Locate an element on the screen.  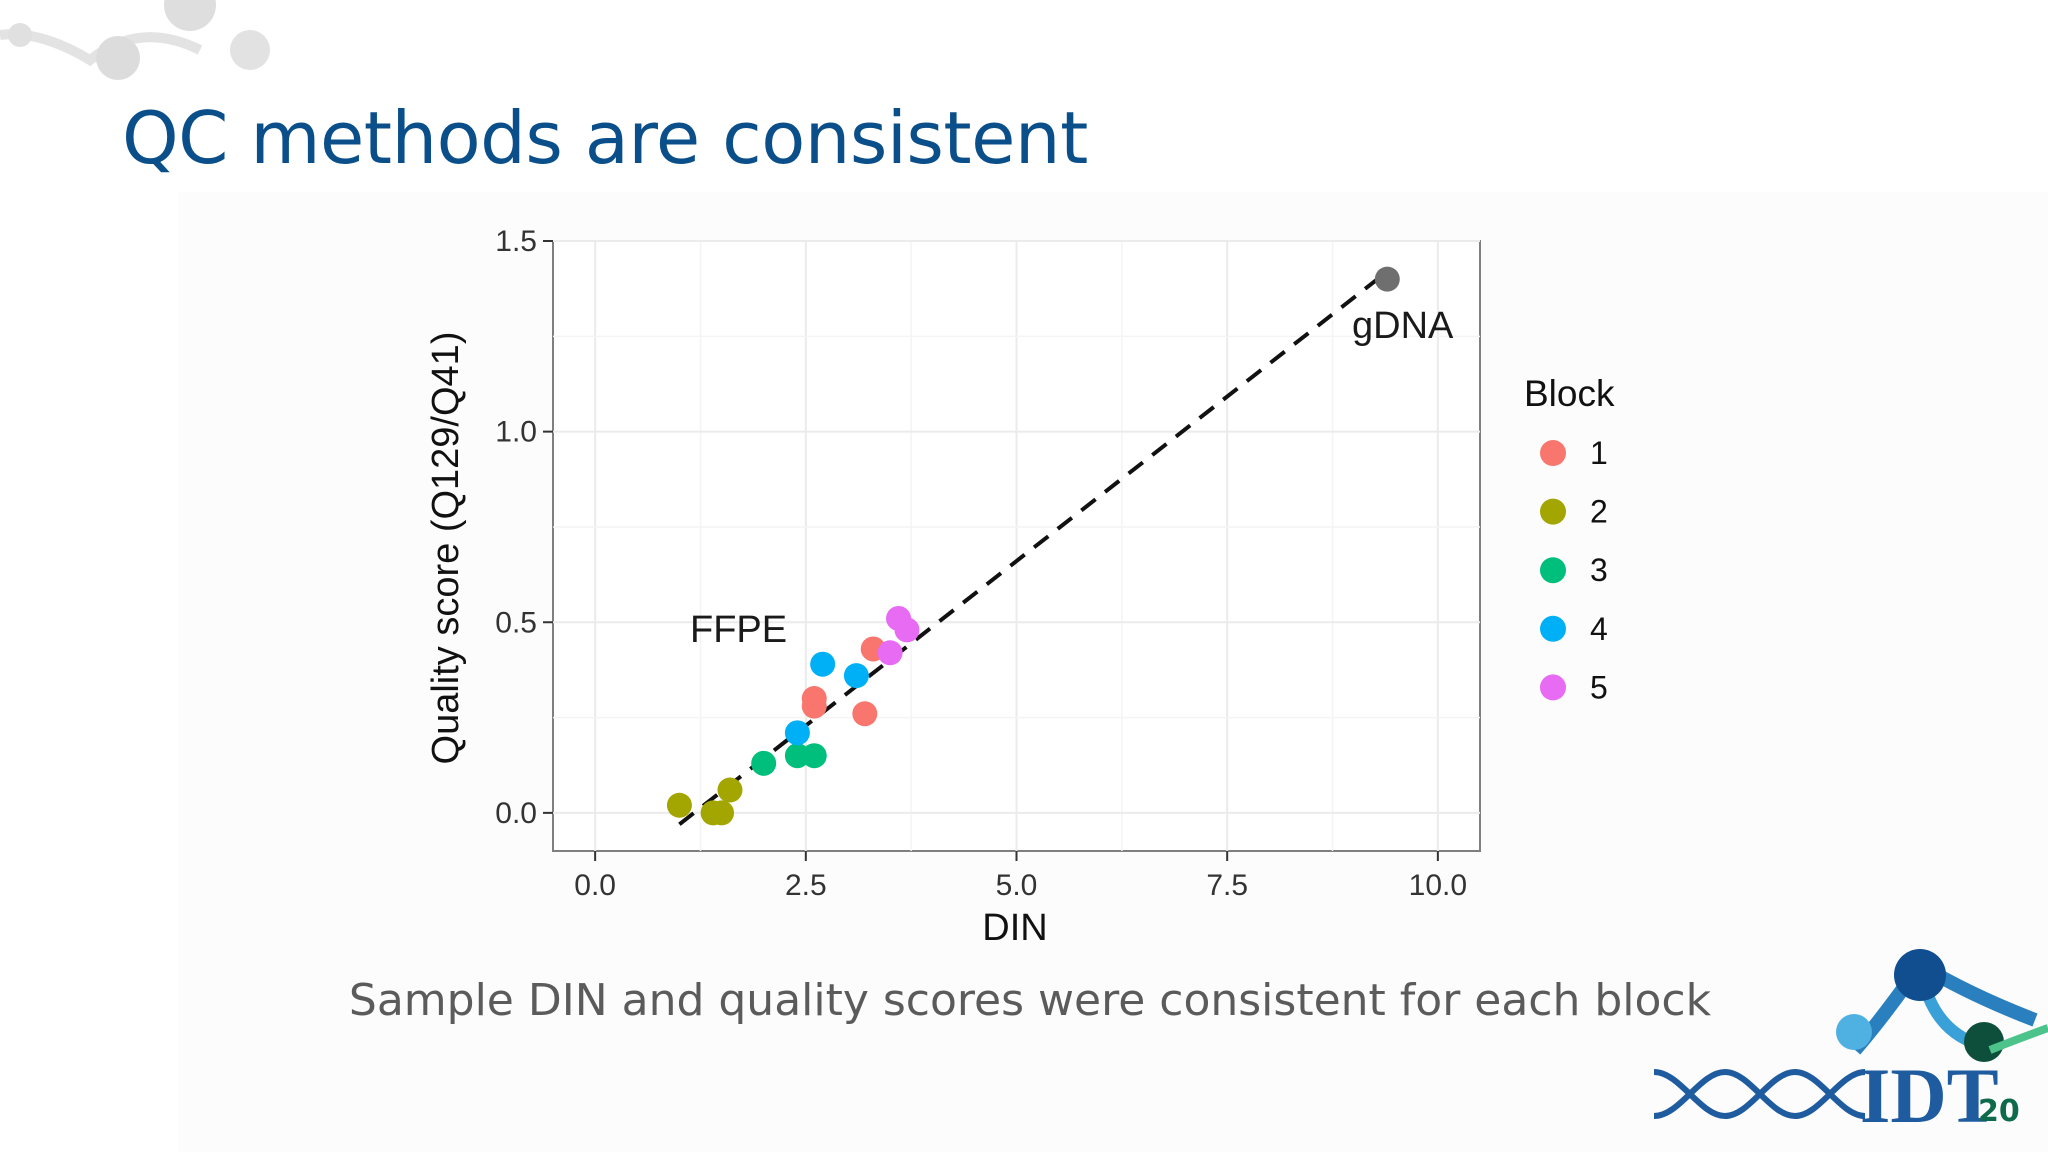
legend-label-2: 2 is located at coordinates (1599, 512).